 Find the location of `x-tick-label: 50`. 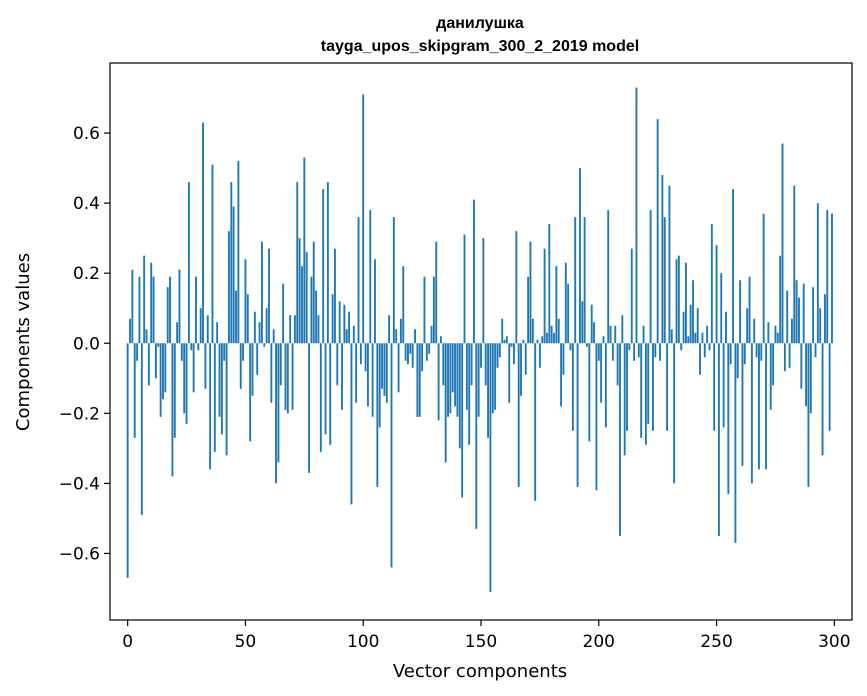

x-tick-label: 50 is located at coordinates (246, 642).